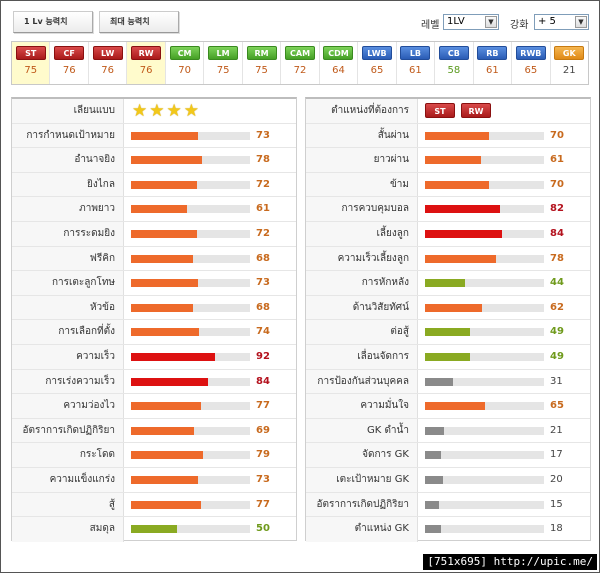  What do you see at coordinates (416, 63) in the screenshot?
I see `position-cell-lb: LB 61` at bounding box center [416, 63].